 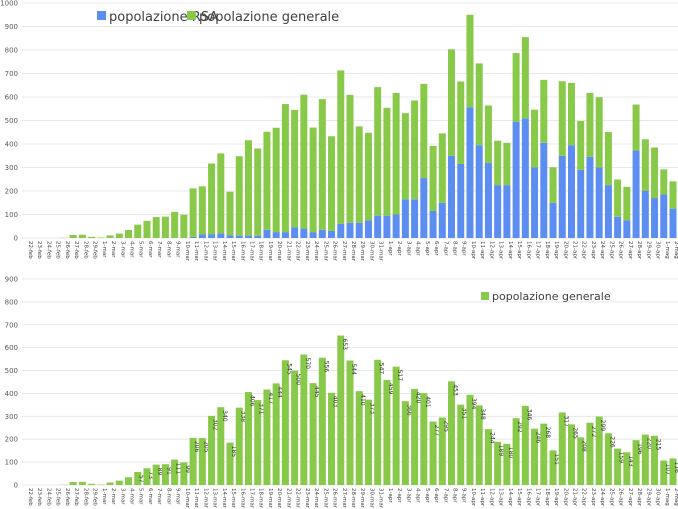 What do you see at coordinates (178, 496) in the screenshot?
I see `x-tick-label: 9-mar` at bounding box center [178, 496].